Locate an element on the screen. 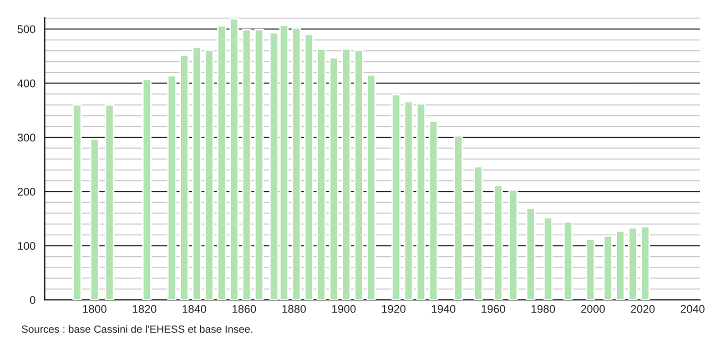 The height and width of the screenshot is (340, 710). y-tick-label: 400 is located at coordinates (26, 83).